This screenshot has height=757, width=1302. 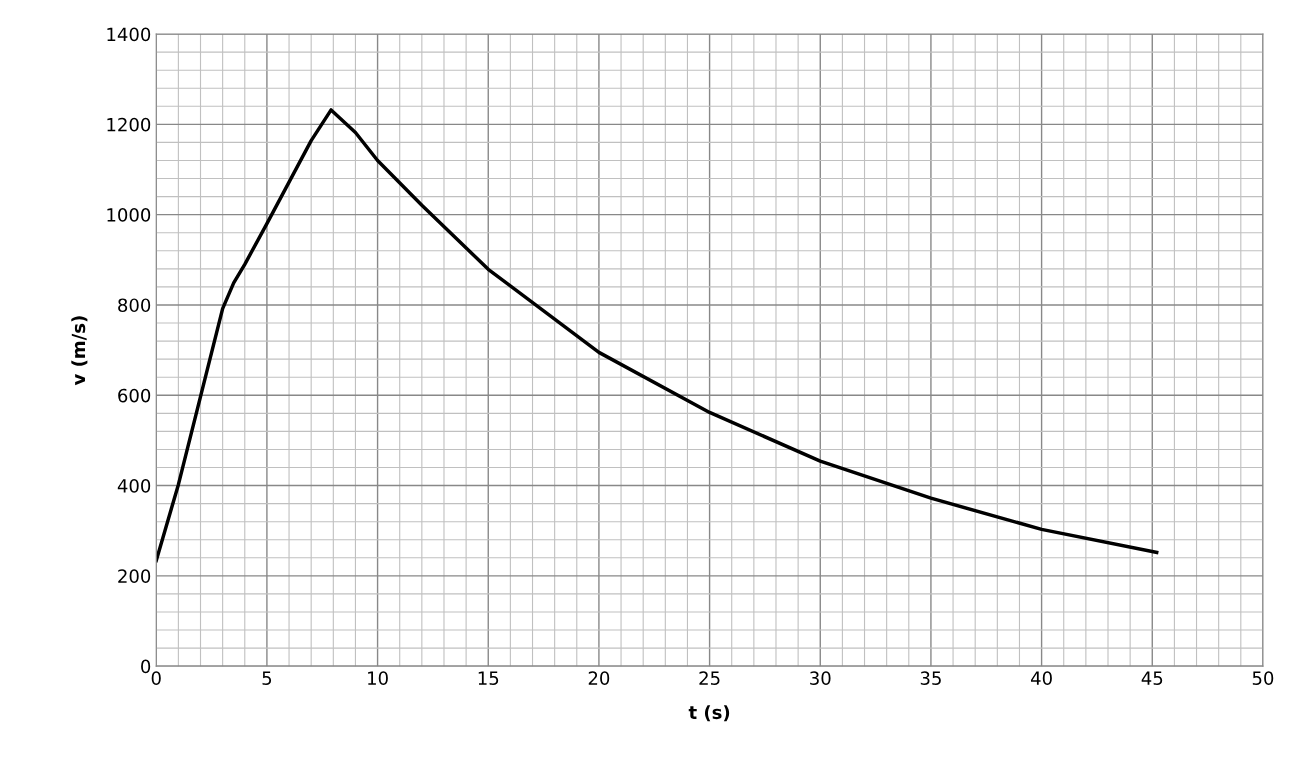 What do you see at coordinates (129, 34) in the screenshot?
I see `y-tick-label: 1400` at bounding box center [129, 34].